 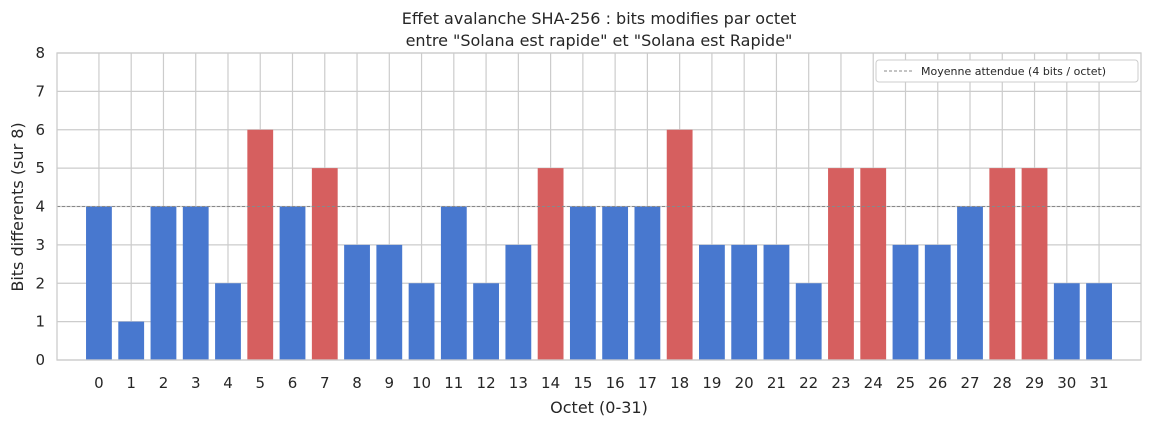 I want to click on x-tick-27: 27, so click(x=969, y=383).